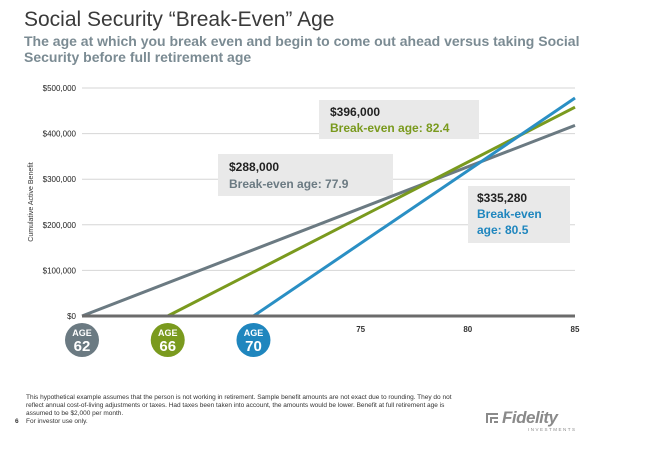 This screenshot has width=645, height=450. What do you see at coordinates (179, 19) in the screenshot?
I see `page-title: Social Security “Break-Even” Age` at bounding box center [179, 19].